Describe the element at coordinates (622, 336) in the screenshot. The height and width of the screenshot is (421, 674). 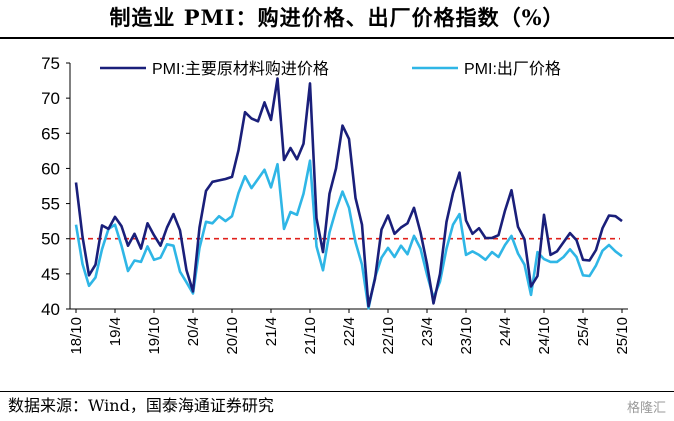
I see `x-tick-label: 25/10` at that location.